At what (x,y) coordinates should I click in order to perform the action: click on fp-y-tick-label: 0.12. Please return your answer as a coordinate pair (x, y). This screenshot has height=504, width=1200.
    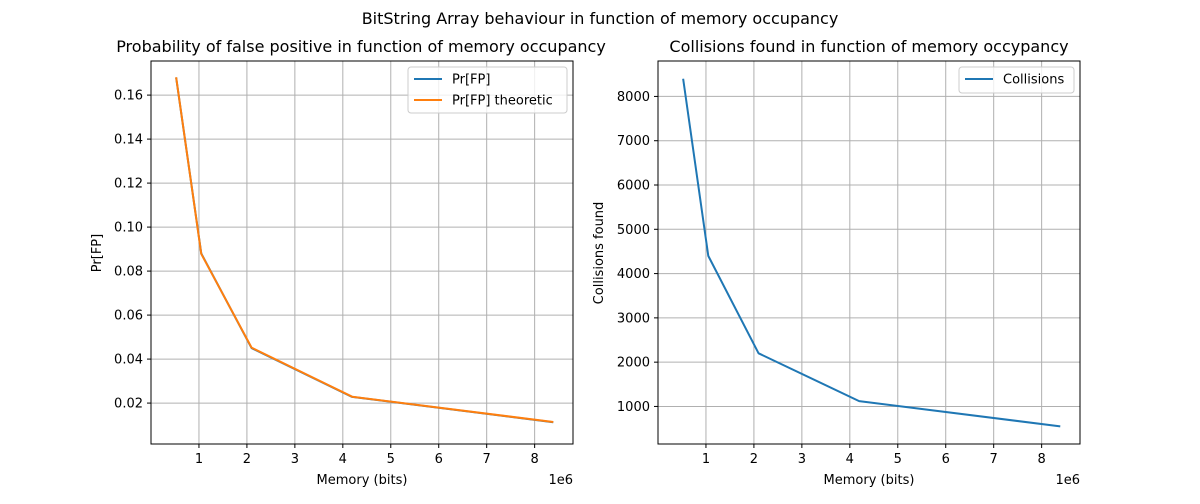
    Looking at the image, I should click on (128, 184).